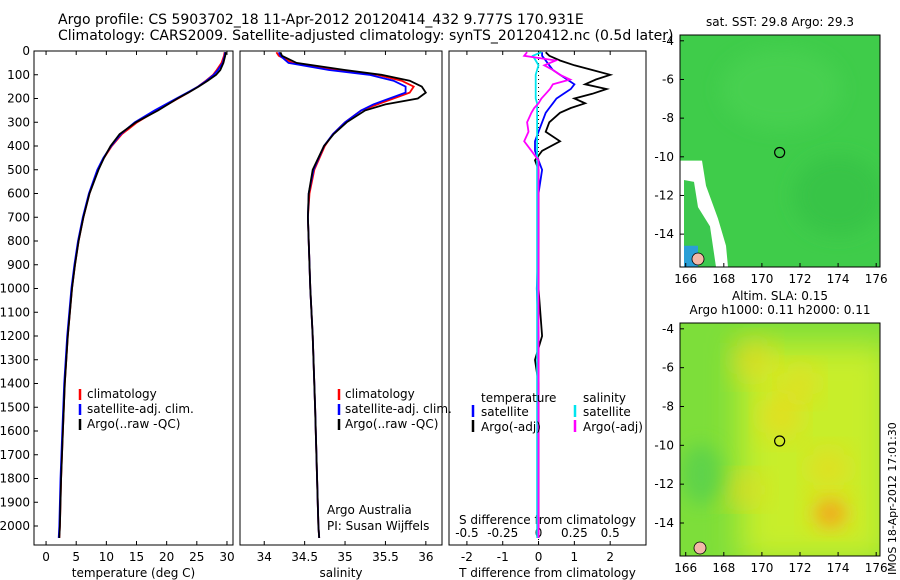 Image resolution: width=900 pixels, height=580 pixels. Describe the element at coordinates (15, 455) in the screenshot. I see `y-tick-label: 1700` at that location.